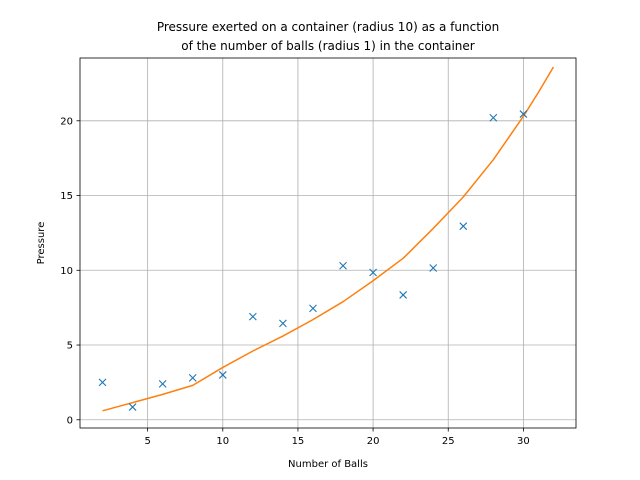 This screenshot has height=480, width=640. What do you see at coordinates (222, 441) in the screenshot?
I see `x-tick-label: 10` at bounding box center [222, 441].